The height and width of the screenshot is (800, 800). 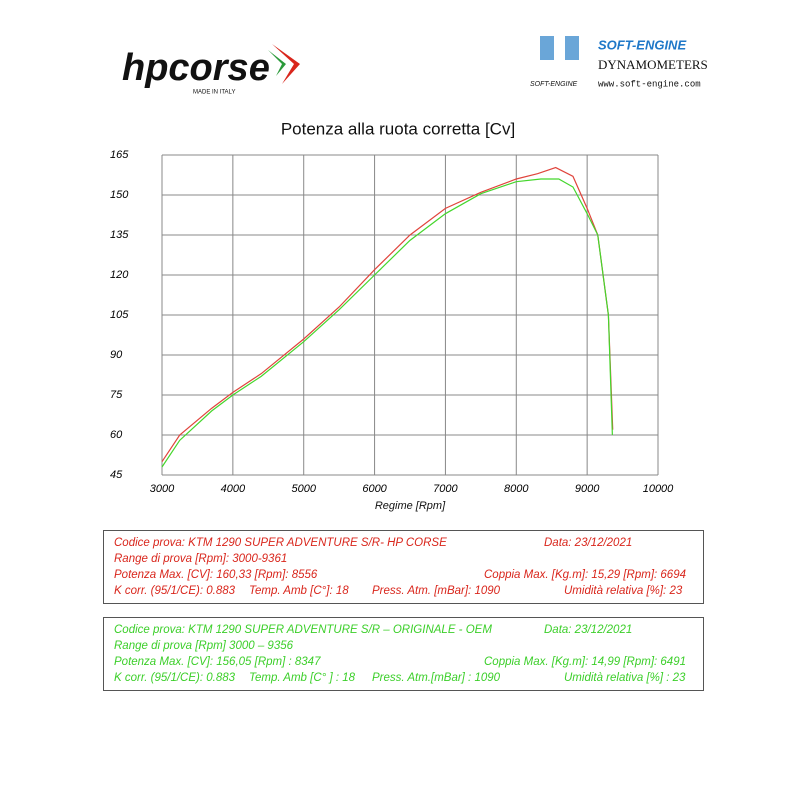 What do you see at coordinates (116, 395) in the screenshot?
I see `y-tick-label: 75` at bounding box center [116, 395].